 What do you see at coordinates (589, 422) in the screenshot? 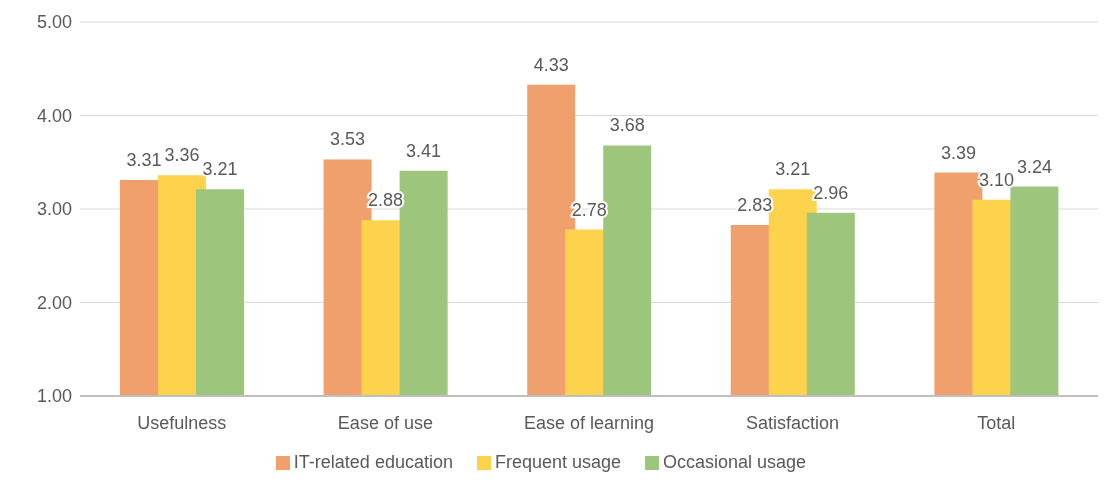
I see `x-tick-label: Ease of learning` at bounding box center [589, 422].